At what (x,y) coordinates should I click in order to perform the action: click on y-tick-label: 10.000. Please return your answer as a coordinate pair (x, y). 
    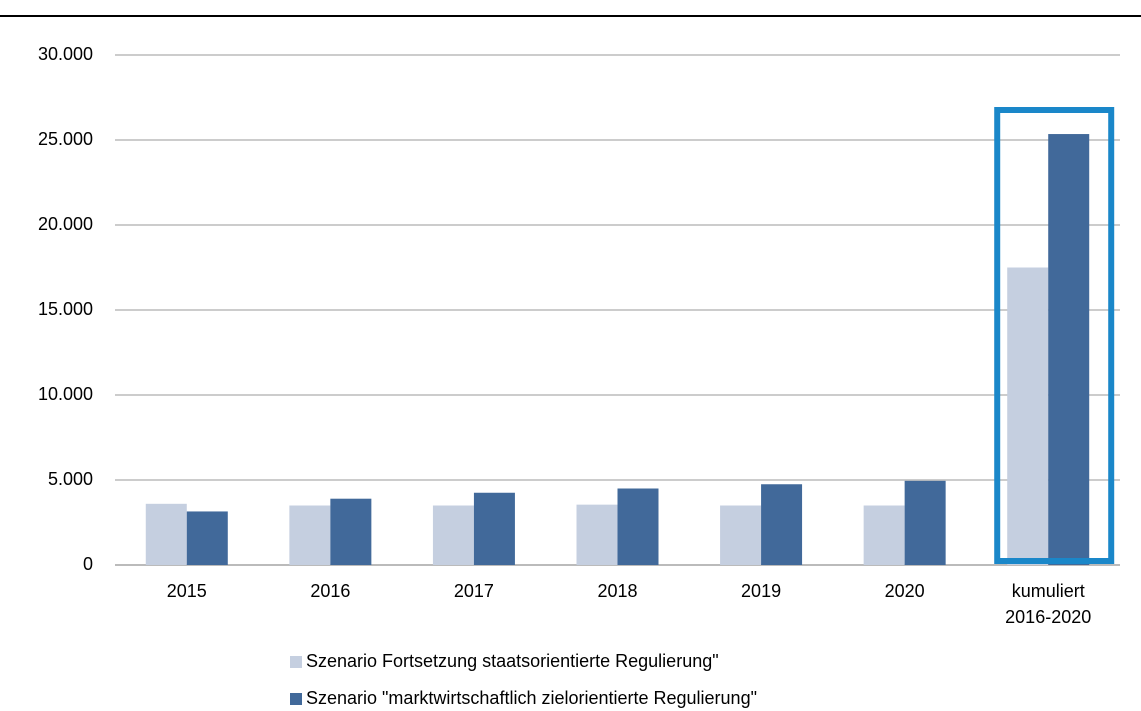
    Looking at the image, I should click on (65, 394).